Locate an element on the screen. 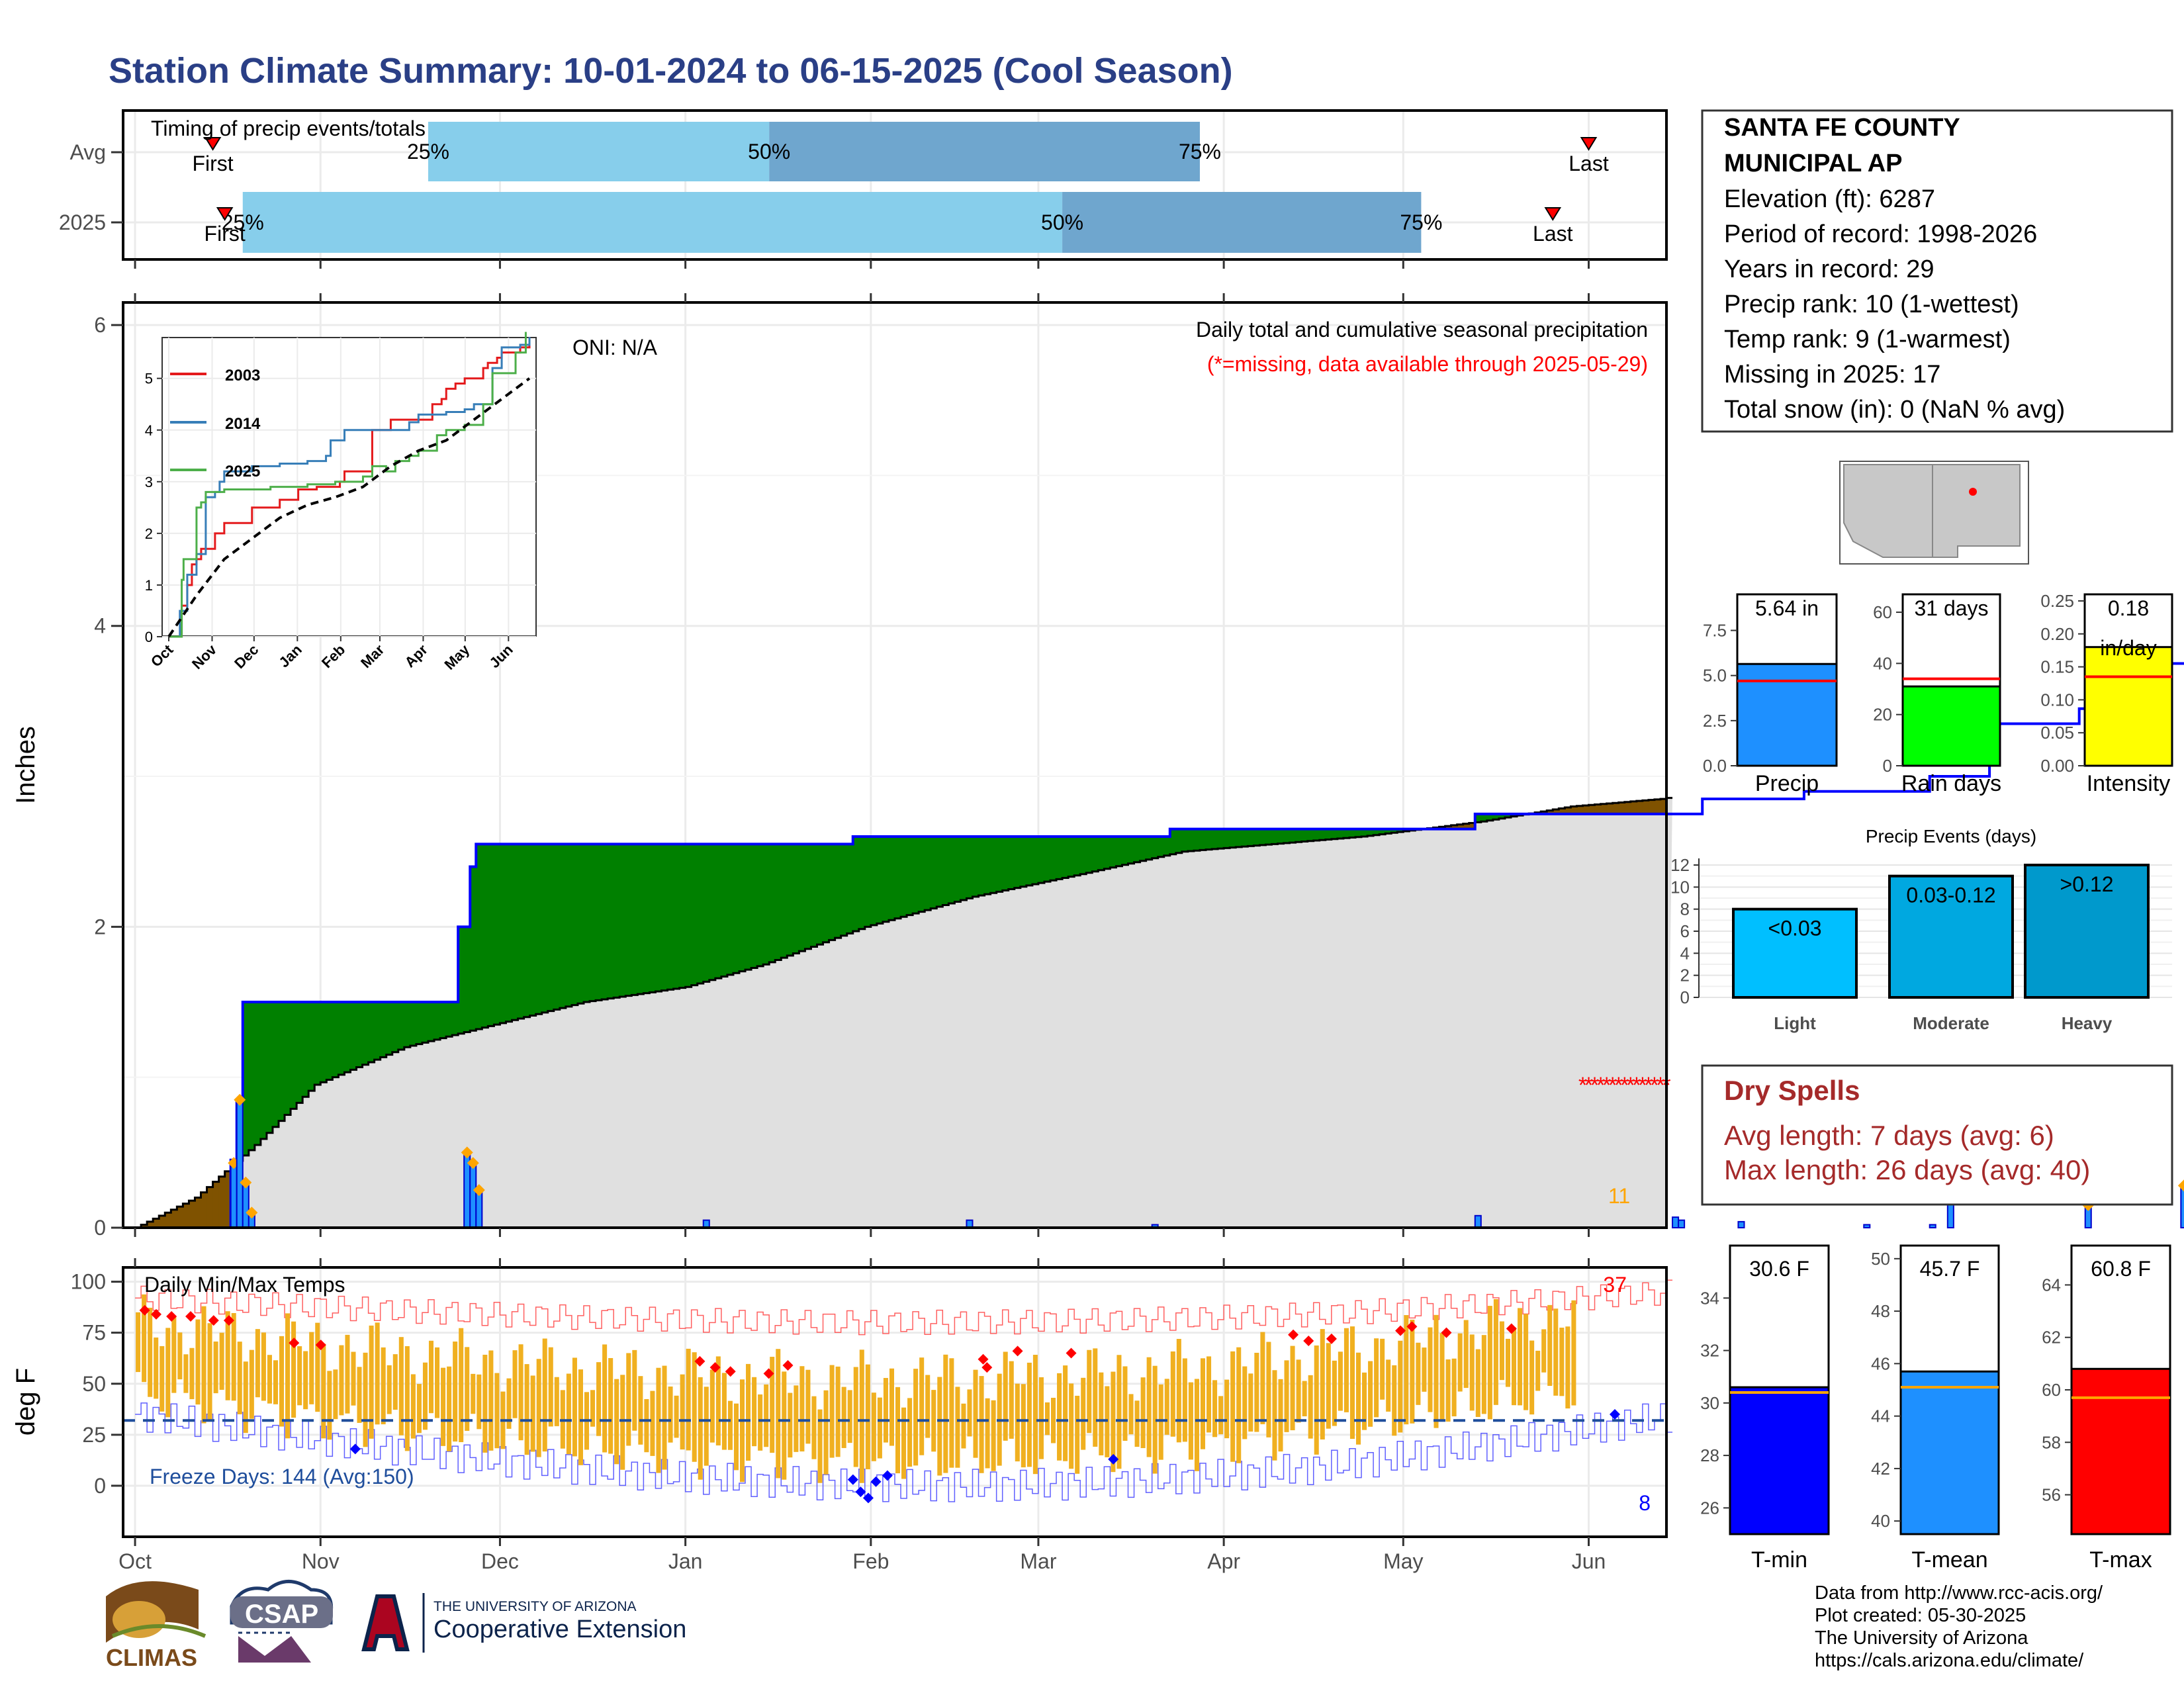 This screenshot has width=2184, height=1689. events-y-tick-label: 12 is located at coordinates (1680, 865).